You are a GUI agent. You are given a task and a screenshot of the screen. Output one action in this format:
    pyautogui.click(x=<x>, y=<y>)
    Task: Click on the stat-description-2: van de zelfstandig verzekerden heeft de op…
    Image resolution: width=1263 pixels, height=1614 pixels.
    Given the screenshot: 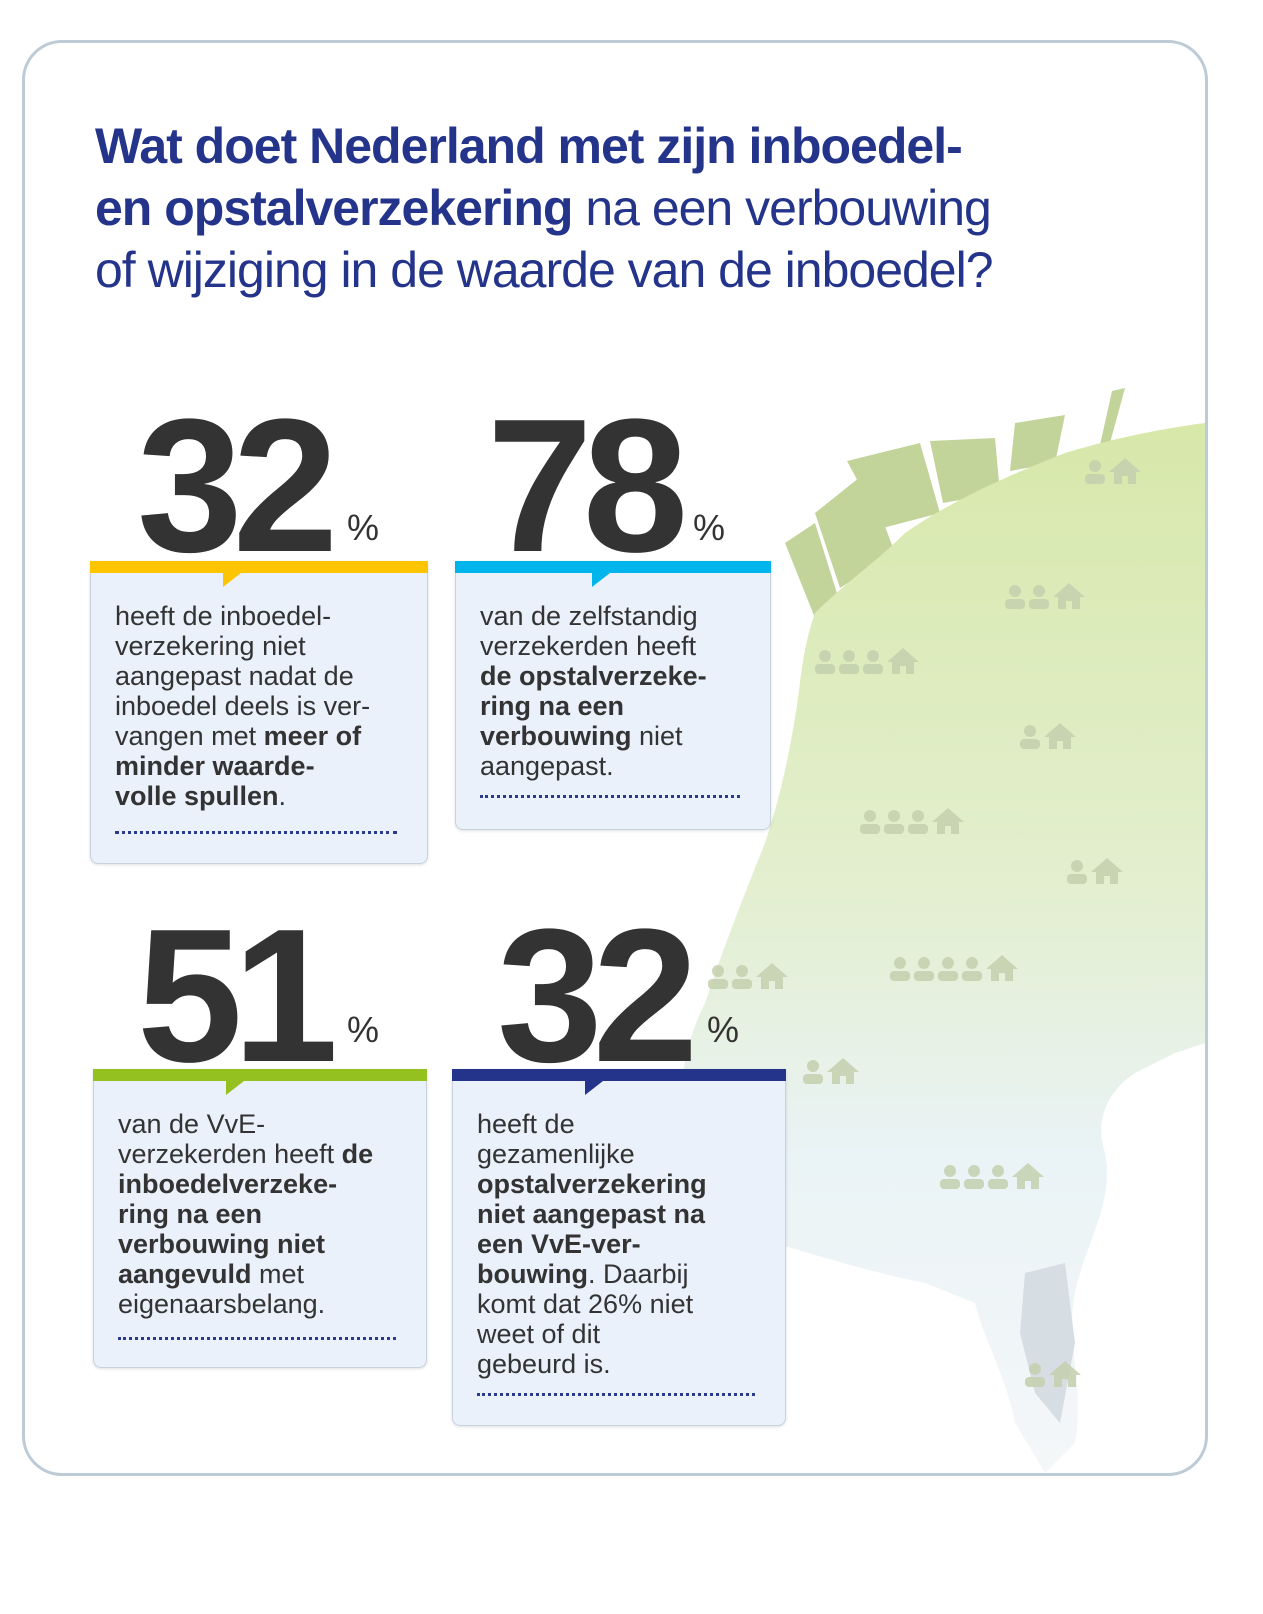 What is the action you would take?
    pyautogui.click(x=593, y=691)
    